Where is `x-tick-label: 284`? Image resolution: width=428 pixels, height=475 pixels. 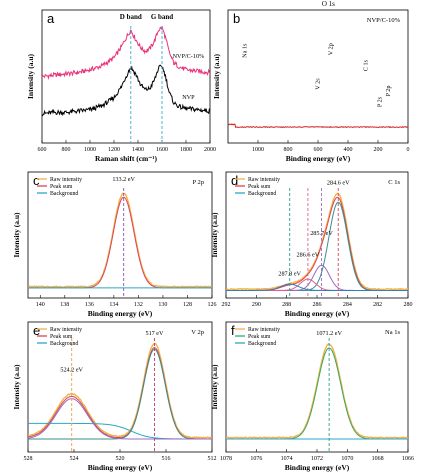 x-tick-label: 284 is located at coordinates (347, 305).